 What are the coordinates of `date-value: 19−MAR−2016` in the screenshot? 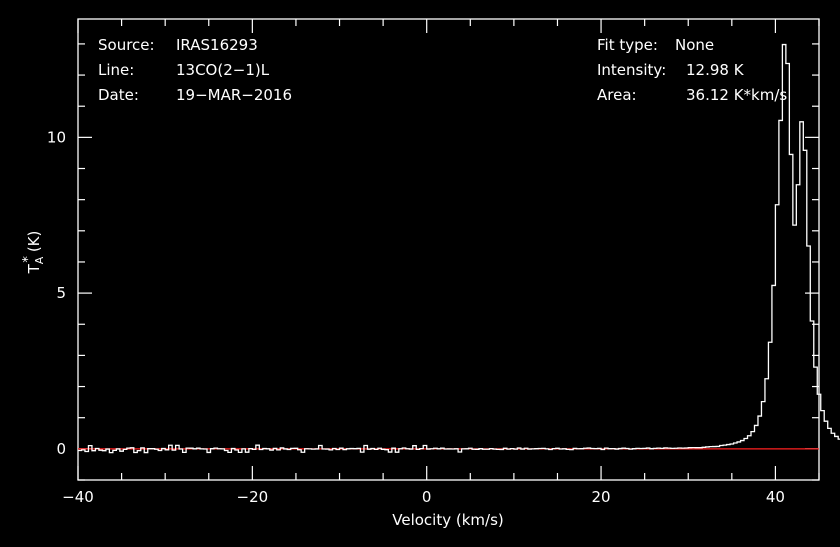 It's located at (234, 95).